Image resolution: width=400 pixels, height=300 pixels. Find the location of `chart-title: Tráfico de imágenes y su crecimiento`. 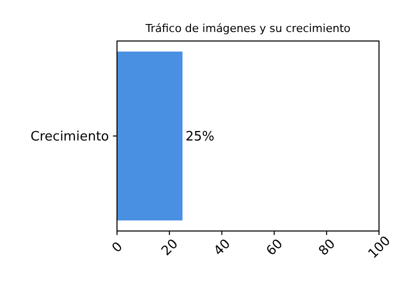

chart-title: Tráfico de imágenes y su crecimiento is located at coordinates (247, 28).